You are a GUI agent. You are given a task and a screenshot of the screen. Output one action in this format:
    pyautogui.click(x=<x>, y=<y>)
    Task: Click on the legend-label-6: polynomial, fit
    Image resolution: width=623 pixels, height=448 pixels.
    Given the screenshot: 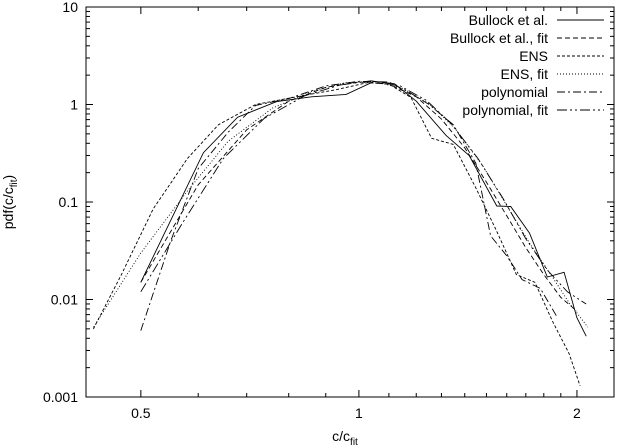 What is the action you would take?
    pyautogui.click(x=505, y=110)
    